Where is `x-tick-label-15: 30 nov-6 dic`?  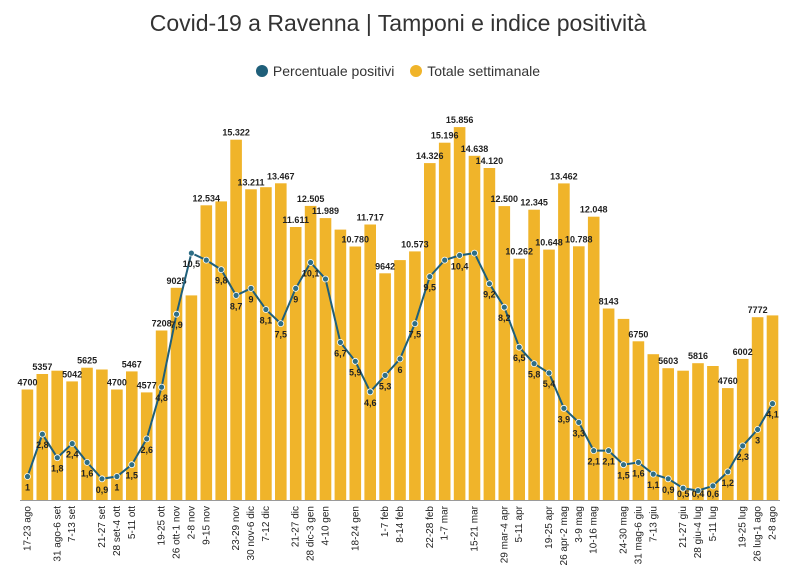
x-tick-label-15: 30 nov-6 dic is located at coordinates (251, 533).